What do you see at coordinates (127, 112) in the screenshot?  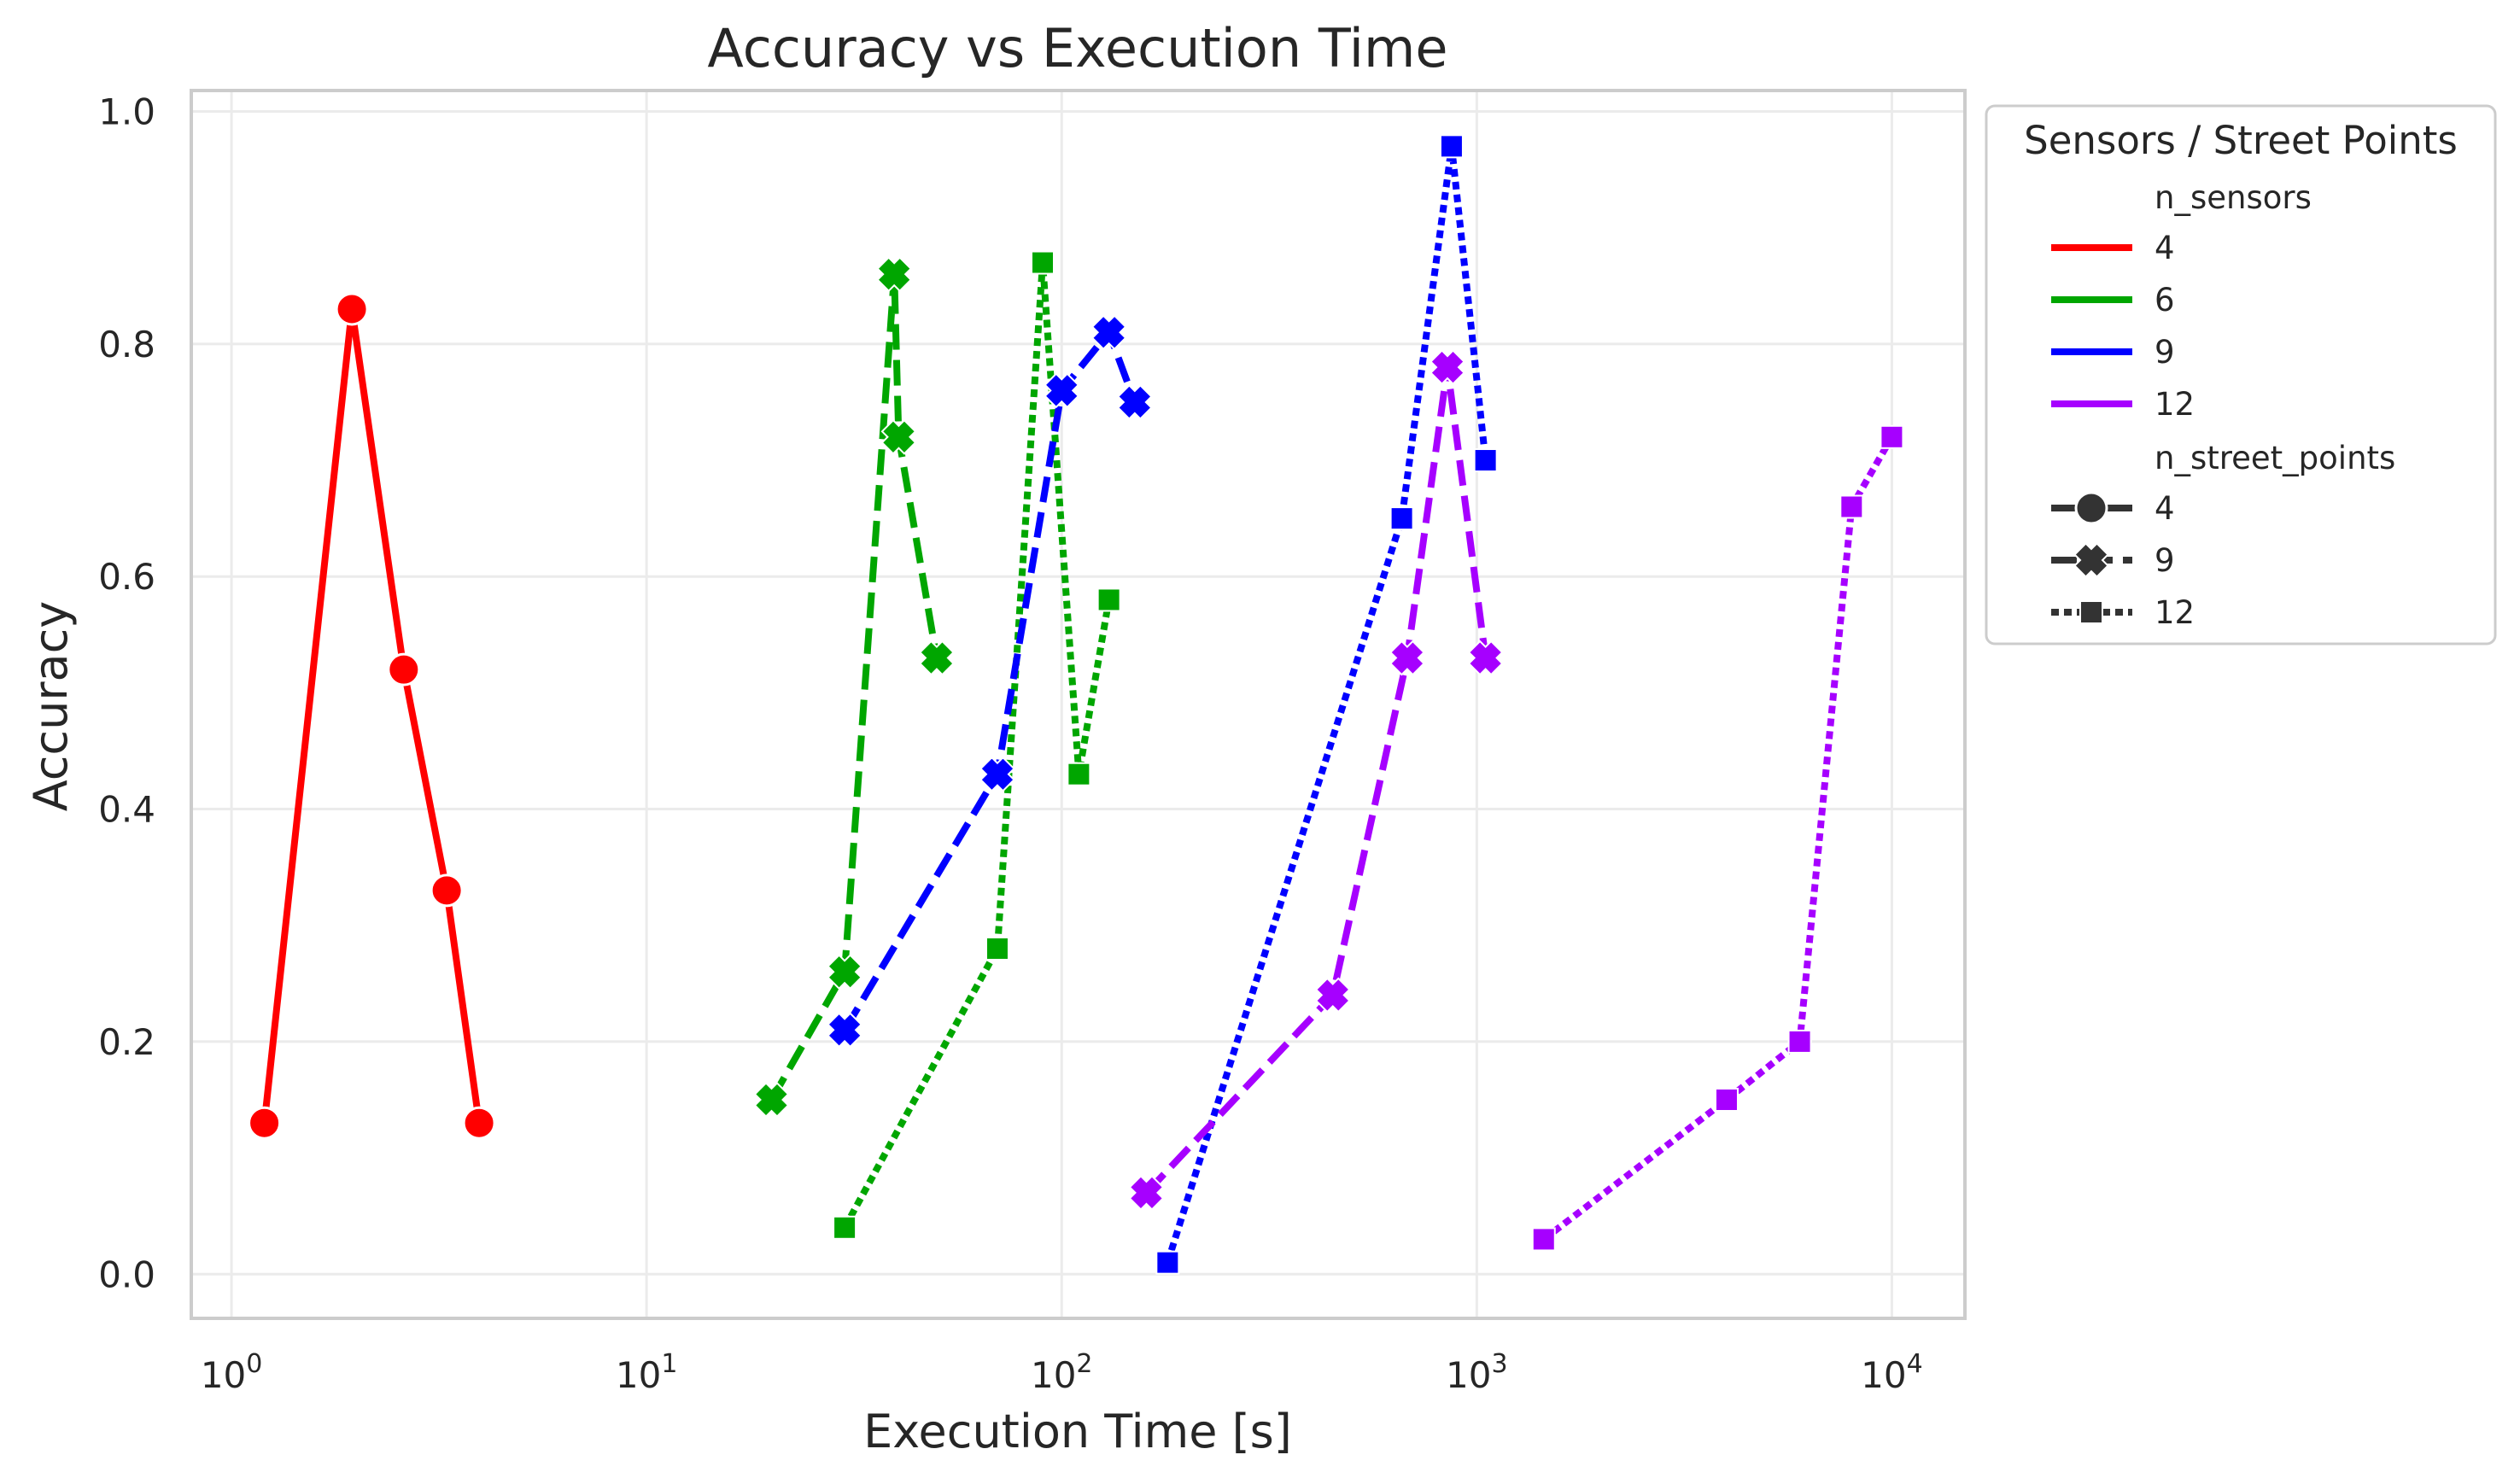 I see `y-tick-label: 1.0` at bounding box center [127, 112].